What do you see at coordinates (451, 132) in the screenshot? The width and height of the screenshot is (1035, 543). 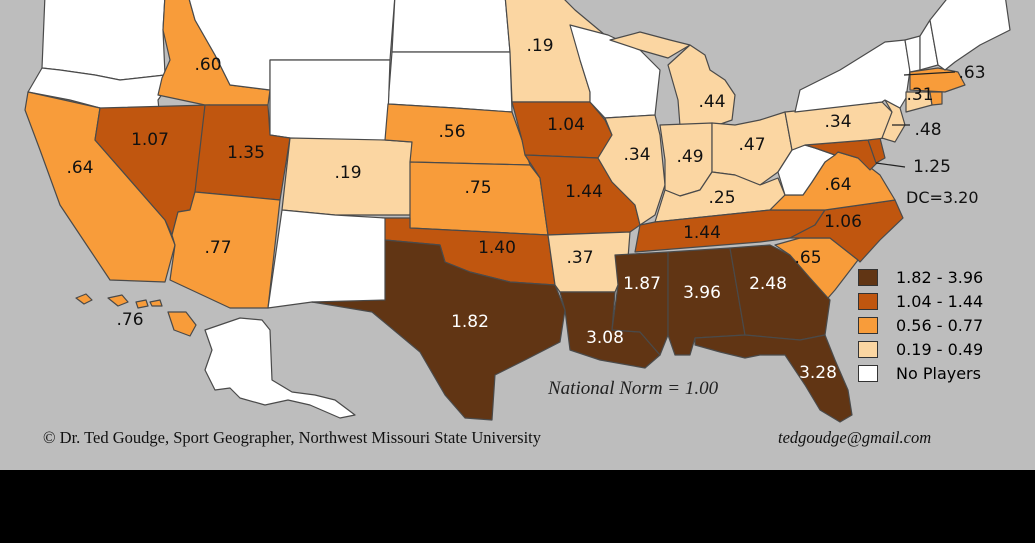 I see `state-value-ne: .56` at bounding box center [451, 132].